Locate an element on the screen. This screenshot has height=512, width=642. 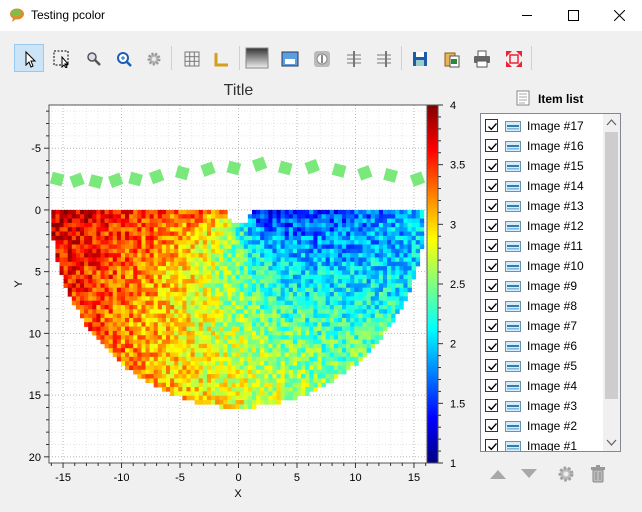
list-item: Image #14 is located at coordinates (542, 186).